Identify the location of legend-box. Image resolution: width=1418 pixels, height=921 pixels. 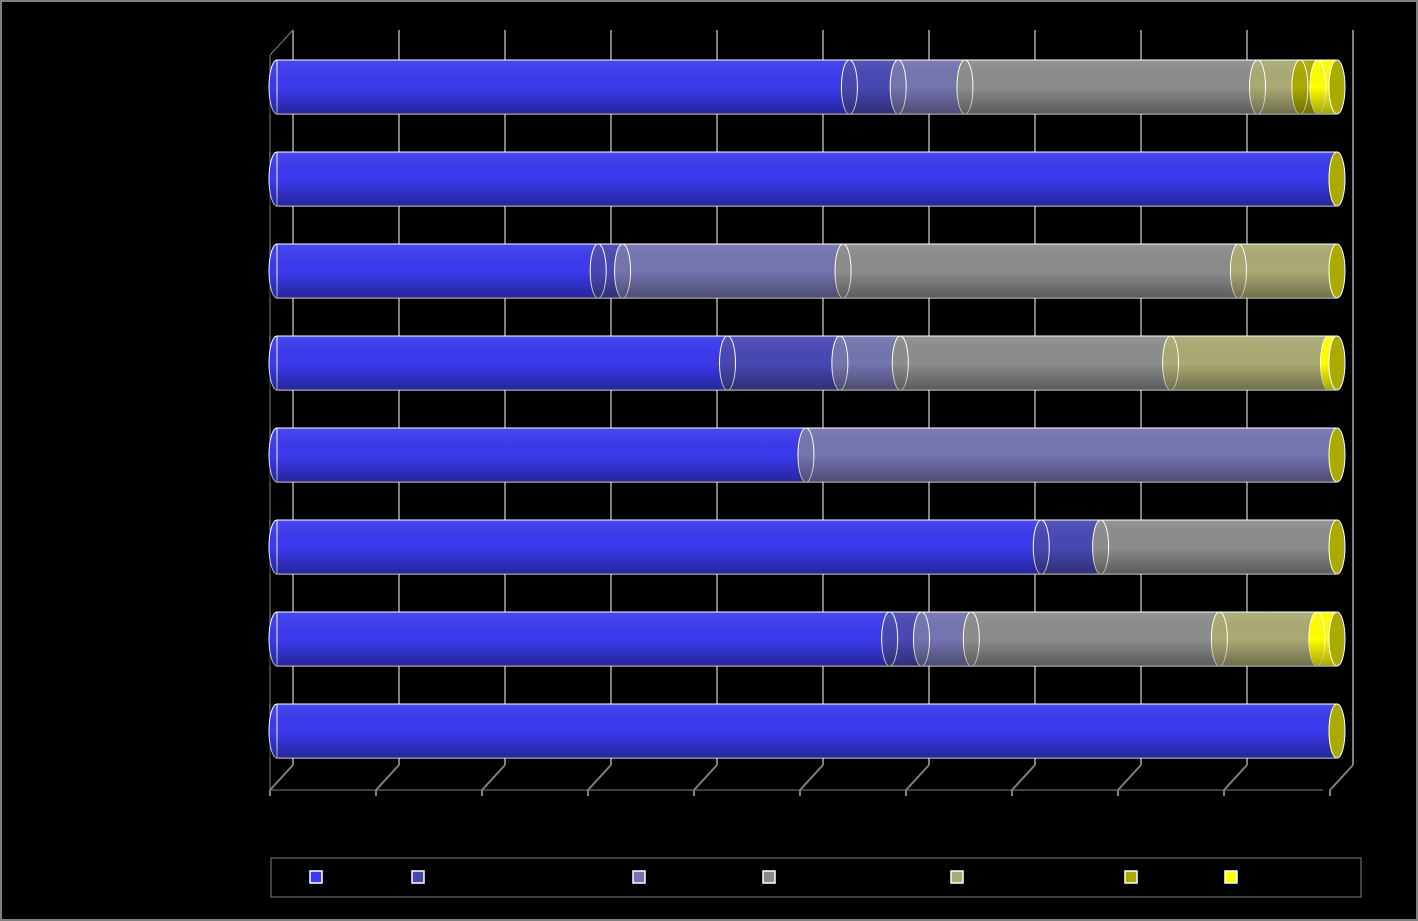
(816, 877).